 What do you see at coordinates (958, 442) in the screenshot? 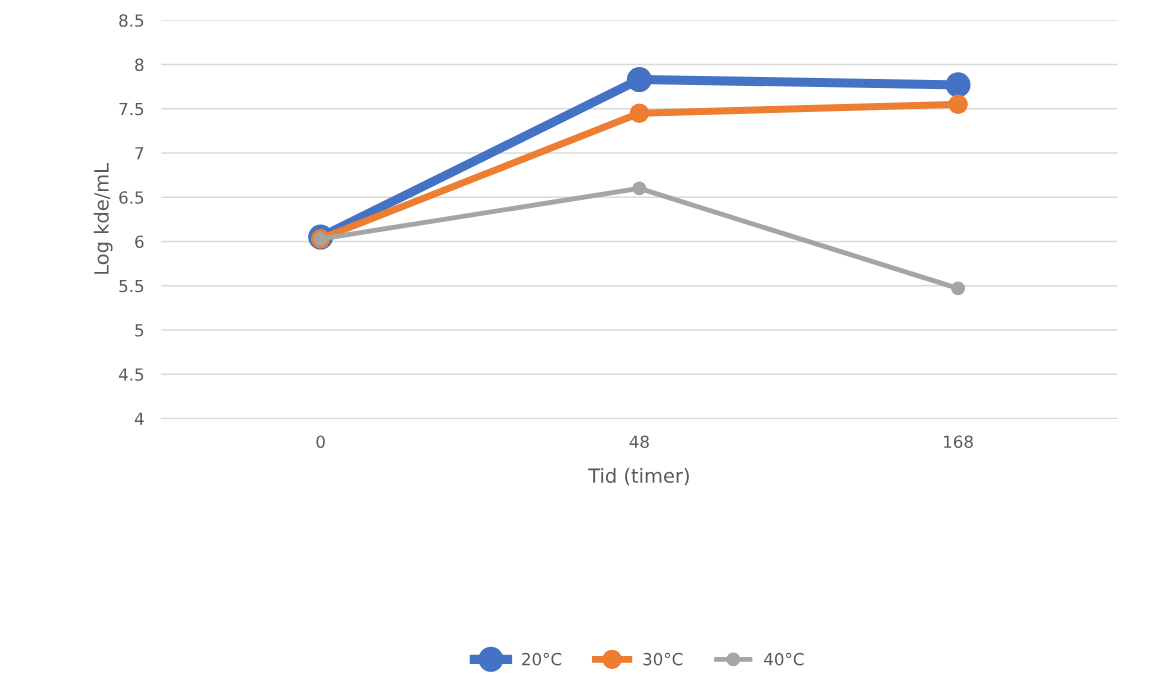
I see `x-tick-label: 168` at bounding box center [958, 442].